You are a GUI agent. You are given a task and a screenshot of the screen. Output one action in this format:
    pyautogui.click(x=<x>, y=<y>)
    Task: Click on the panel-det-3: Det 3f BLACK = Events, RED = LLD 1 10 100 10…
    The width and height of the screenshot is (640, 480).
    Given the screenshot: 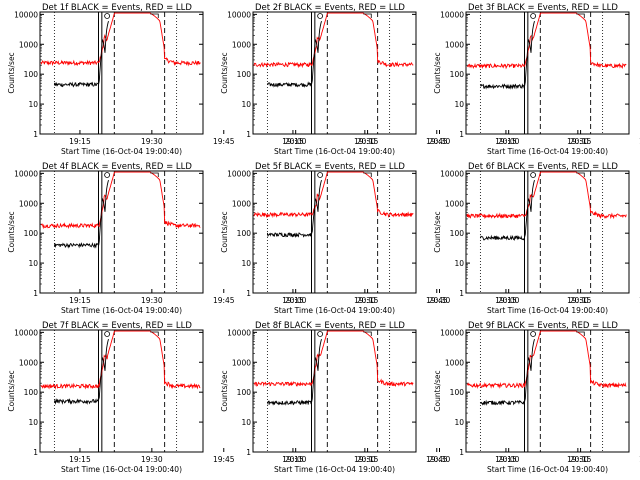 What is the action you would take?
    pyautogui.click(x=536, y=79)
    